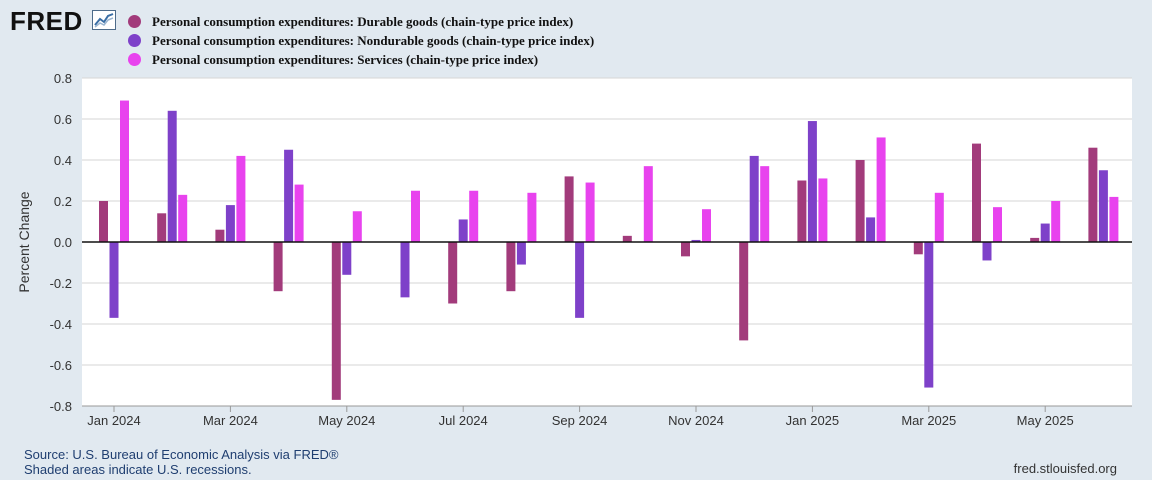  What do you see at coordinates (134, 21) in the screenshot?
I see `legend-marker-durable` at bounding box center [134, 21].